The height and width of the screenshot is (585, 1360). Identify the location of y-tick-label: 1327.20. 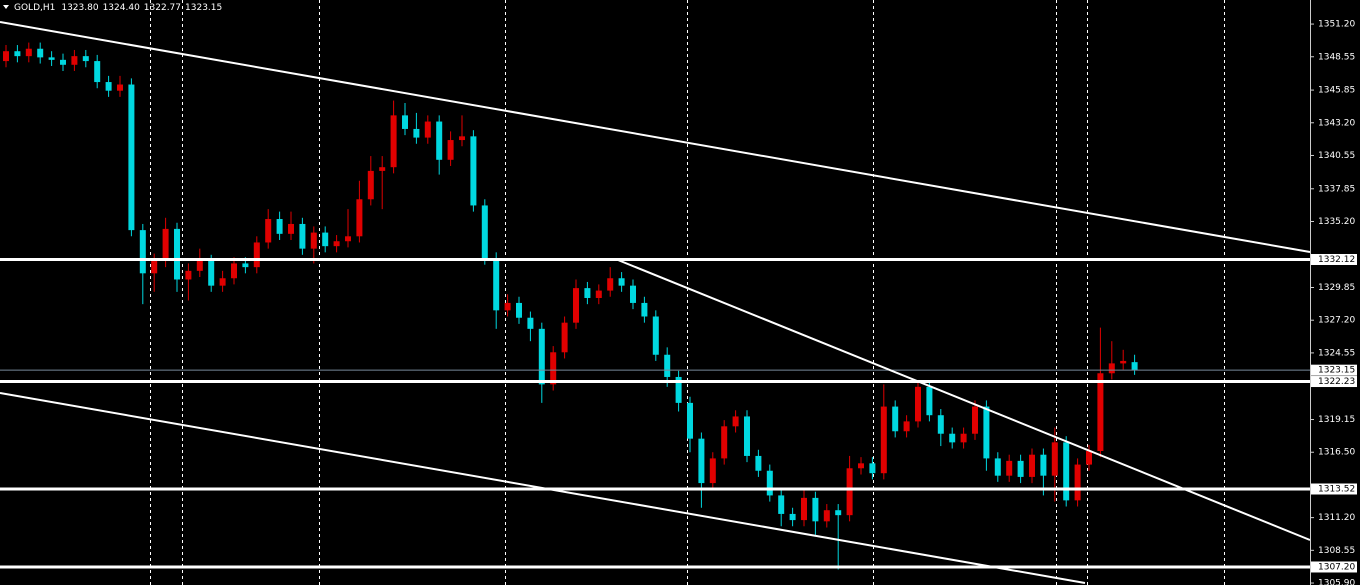
(1336, 321).